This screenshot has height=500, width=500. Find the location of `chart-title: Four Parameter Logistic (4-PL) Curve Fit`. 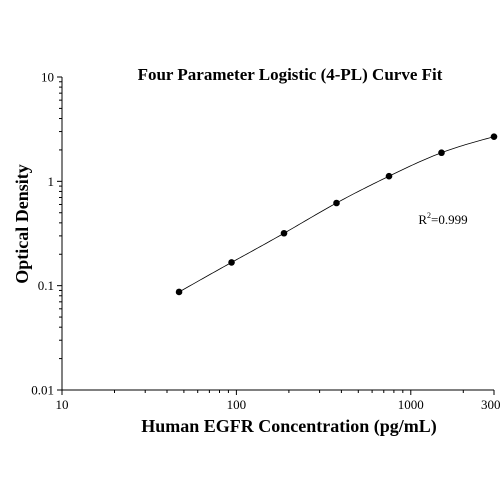

chart-title: Four Parameter Logistic (4-PL) Curve Fit is located at coordinates (290, 74).